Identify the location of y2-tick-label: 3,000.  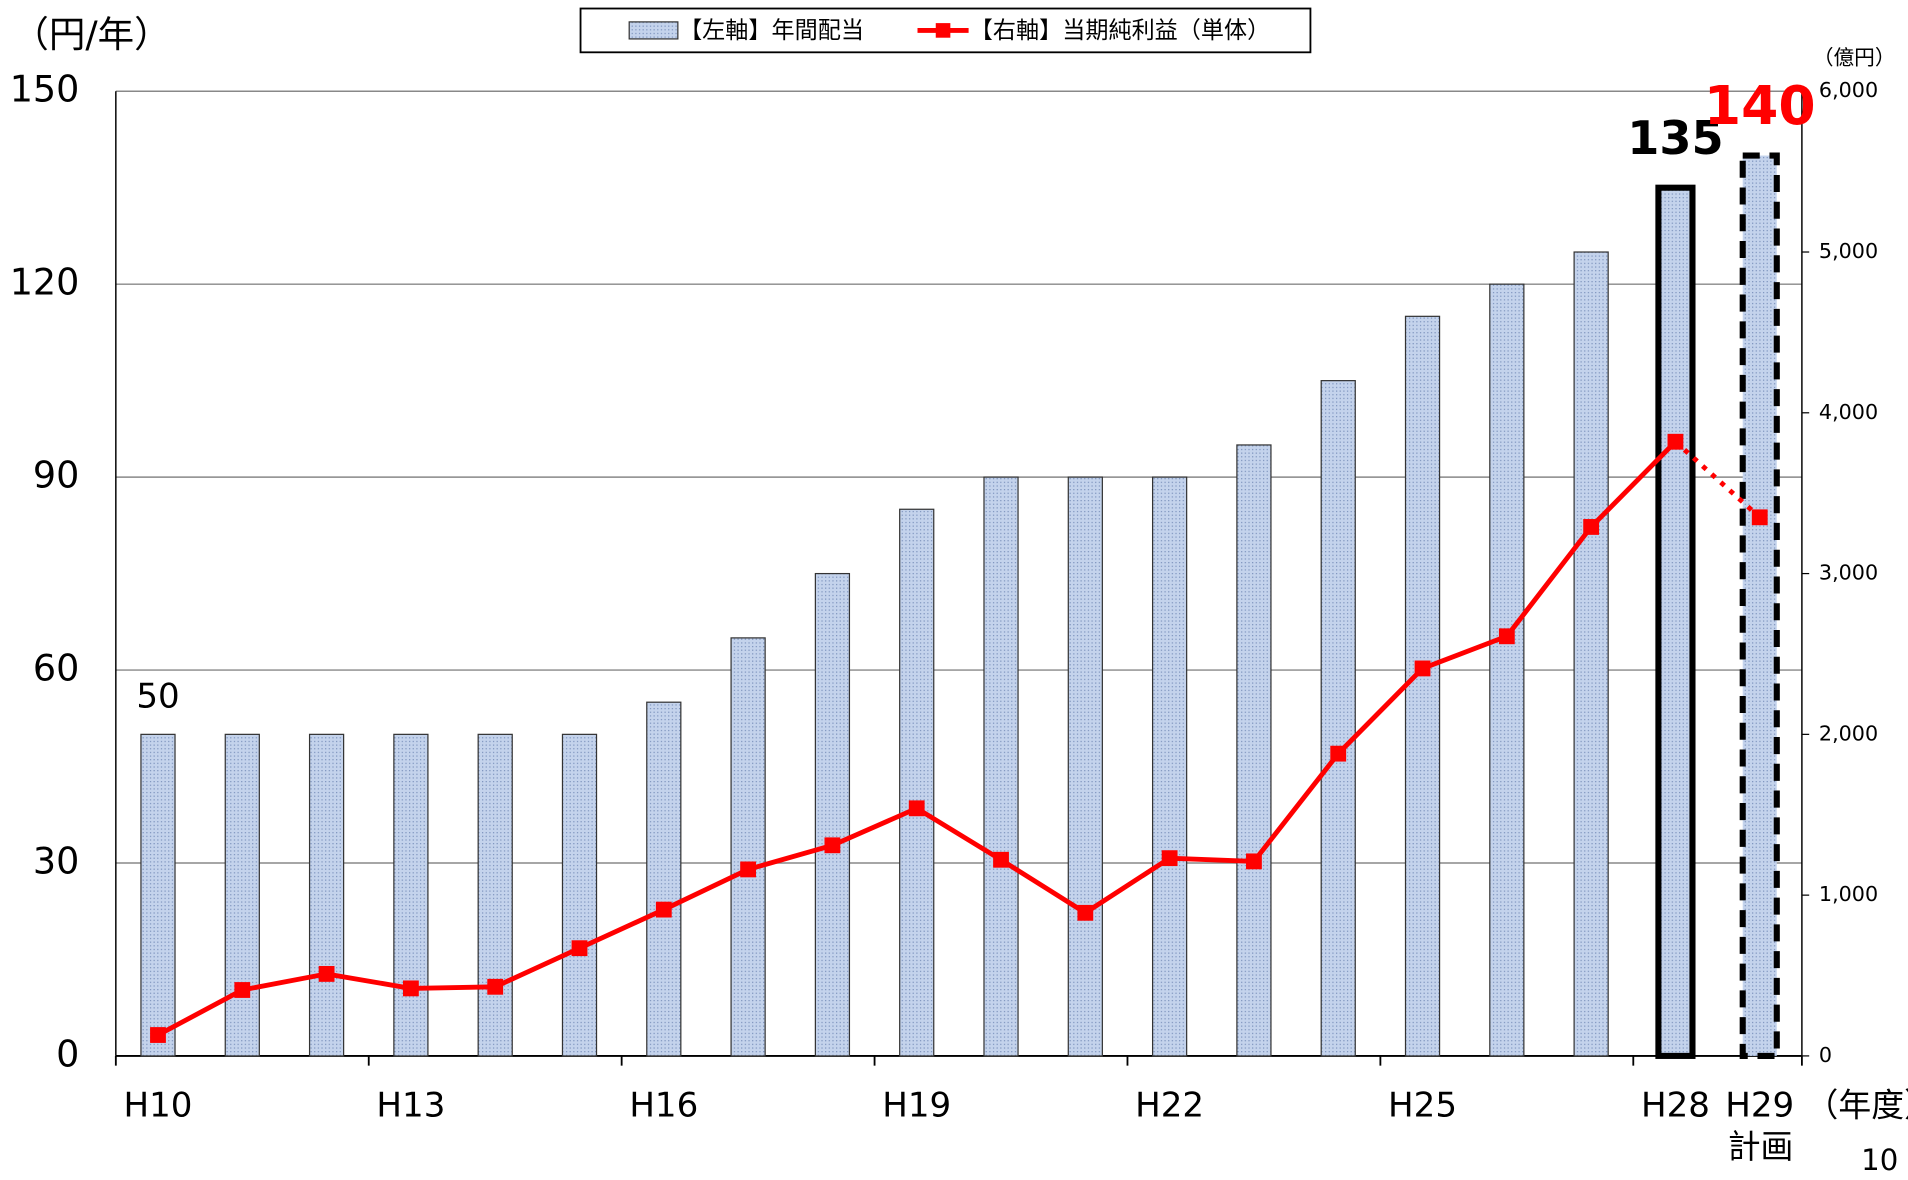
(1848, 573).